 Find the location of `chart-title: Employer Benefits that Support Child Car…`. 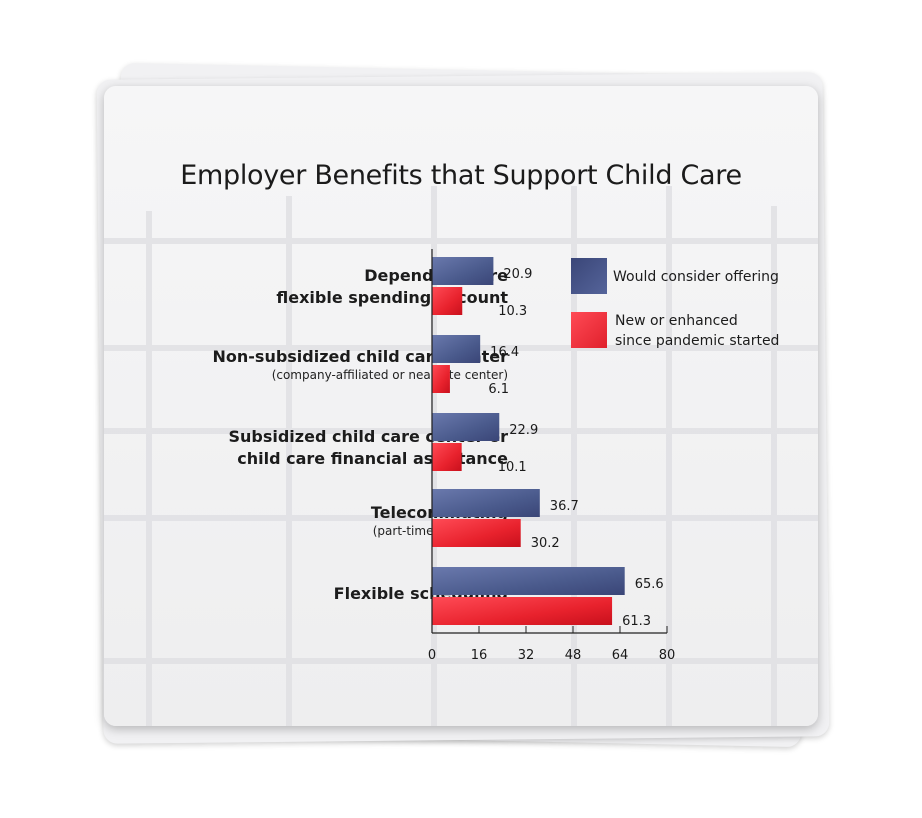

chart-title: Employer Benefits that Support Child Car… is located at coordinates (461, 175).